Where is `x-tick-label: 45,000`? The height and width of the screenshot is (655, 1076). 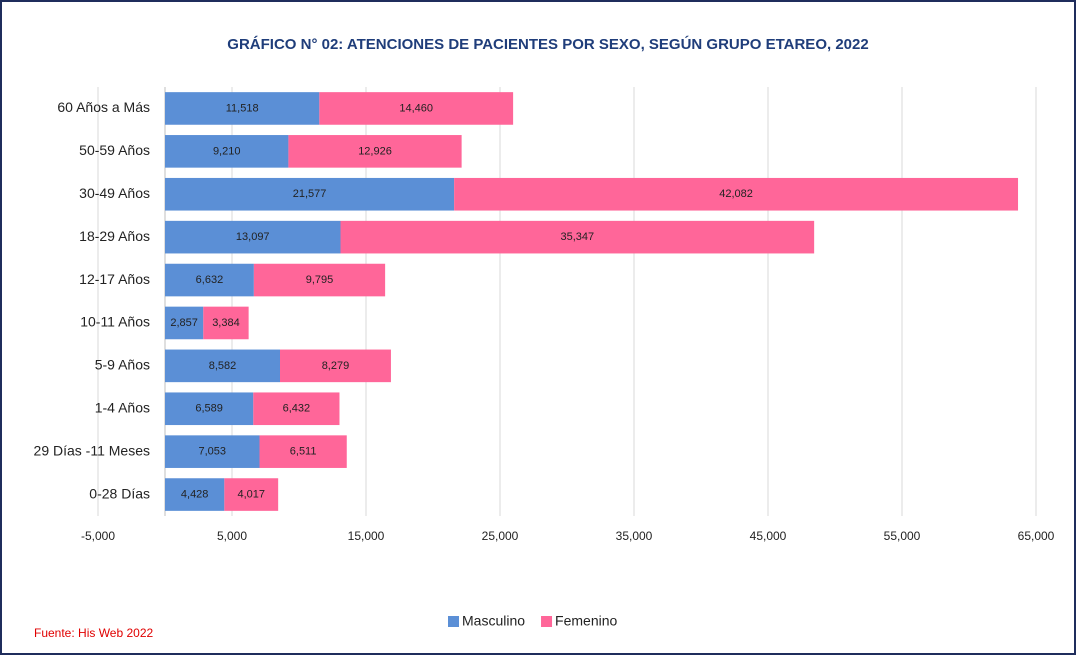
x-tick-label: 45,000 is located at coordinates (768, 536).